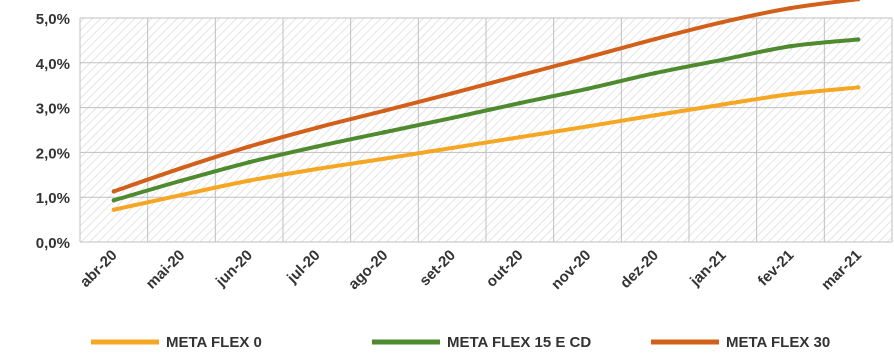 The height and width of the screenshot is (364, 894). What do you see at coordinates (505, 269) in the screenshot?
I see `x-tick-label: out-20` at bounding box center [505, 269].